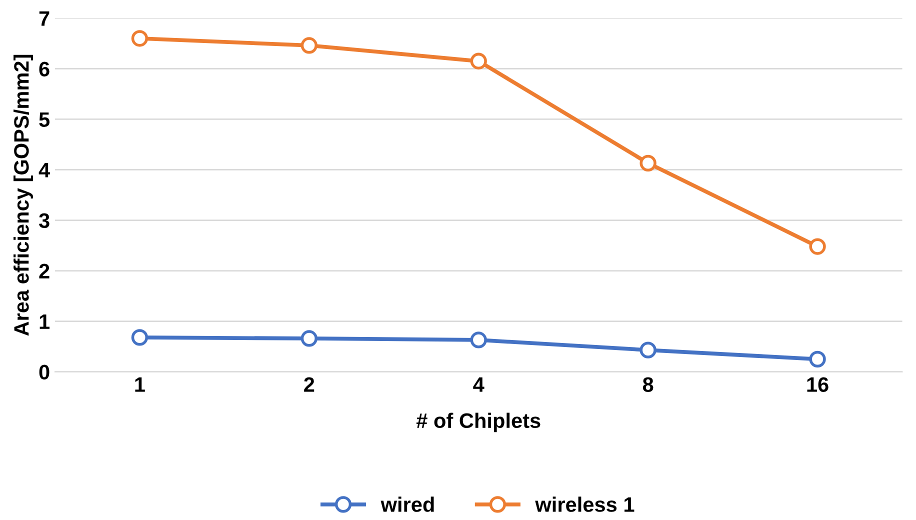 The width and height of the screenshot is (916, 520). What do you see at coordinates (407, 504) in the screenshot?
I see `legend-label: wired` at bounding box center [407, 504].